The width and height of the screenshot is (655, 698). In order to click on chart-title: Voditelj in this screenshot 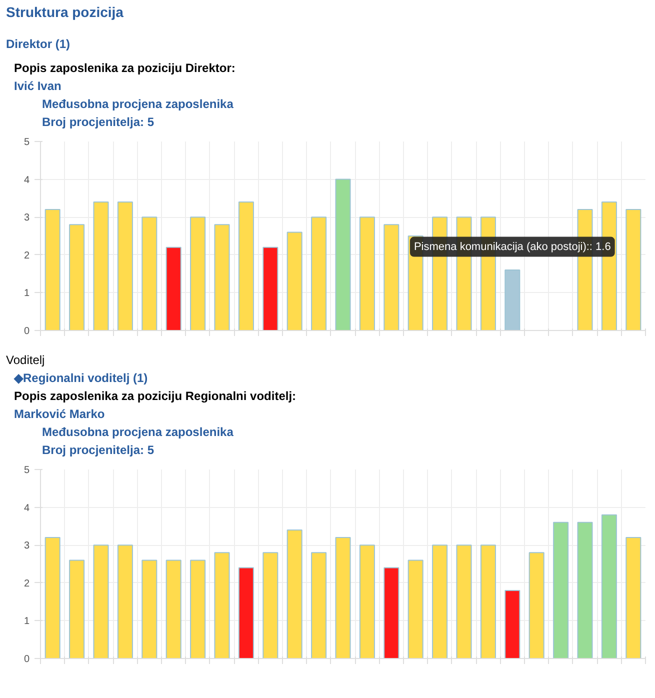, I will do `click(25, 360)`.